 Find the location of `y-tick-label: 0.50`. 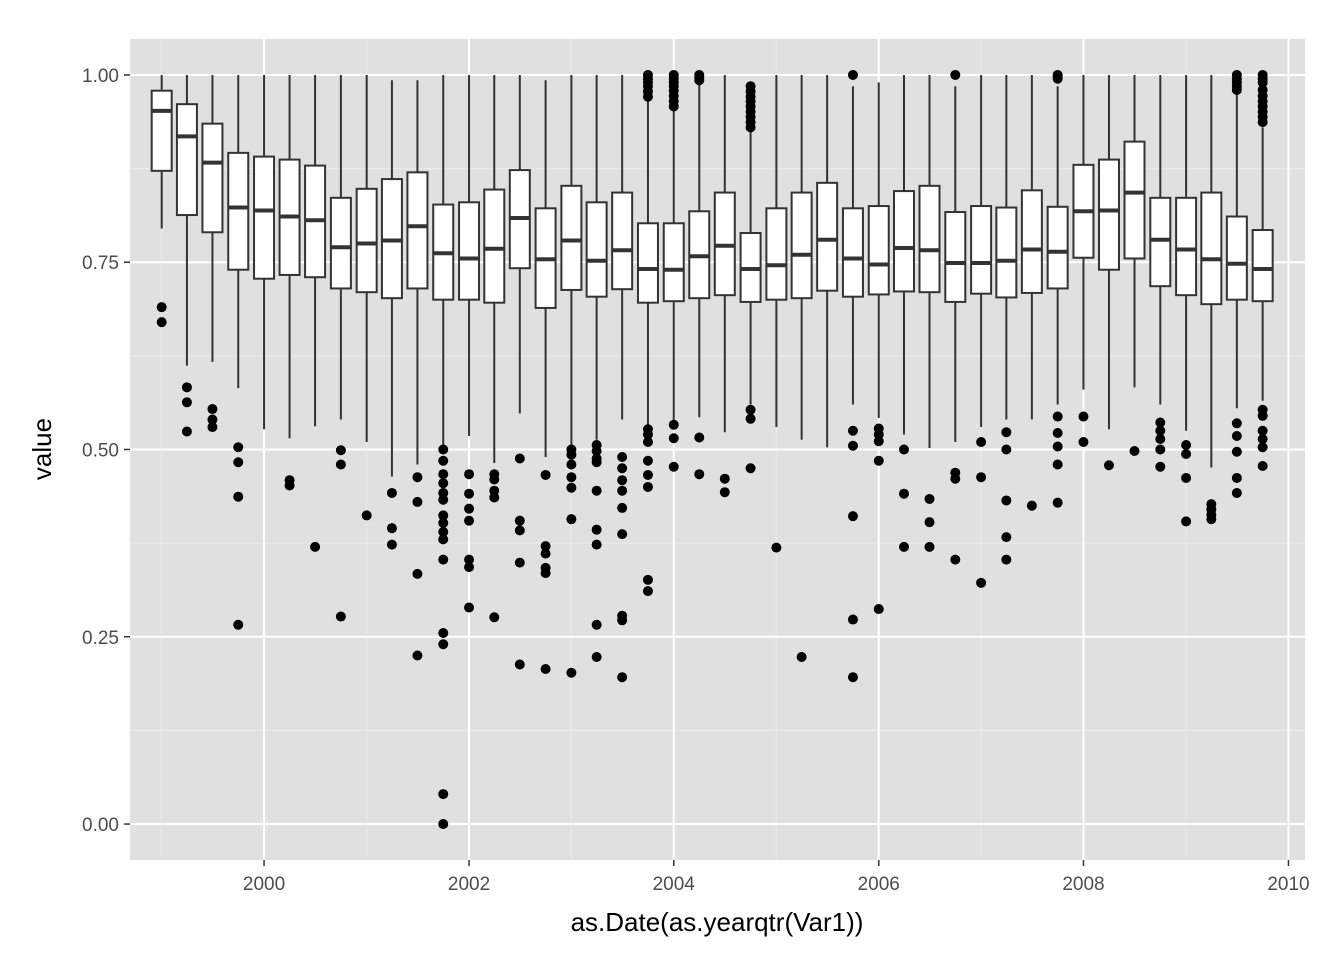

y-tick-label: 0.50 is located at coordinates (100, 451).